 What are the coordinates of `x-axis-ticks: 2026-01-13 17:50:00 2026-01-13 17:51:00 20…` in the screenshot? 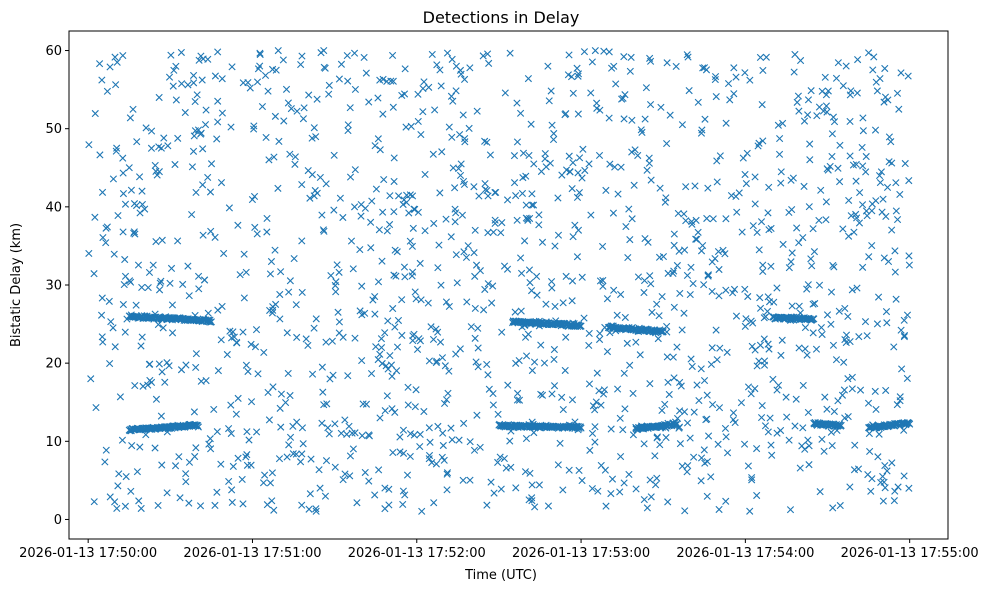 It's located at (499, 550).